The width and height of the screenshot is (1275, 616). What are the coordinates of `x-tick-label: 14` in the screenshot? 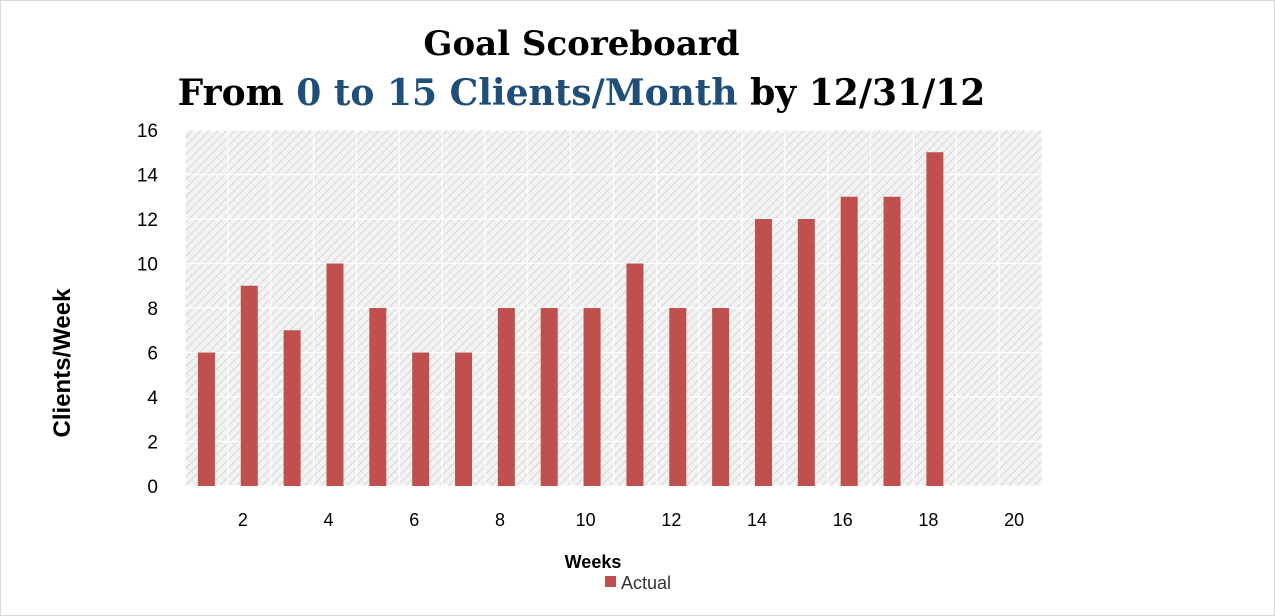 It's located at (757, 520).